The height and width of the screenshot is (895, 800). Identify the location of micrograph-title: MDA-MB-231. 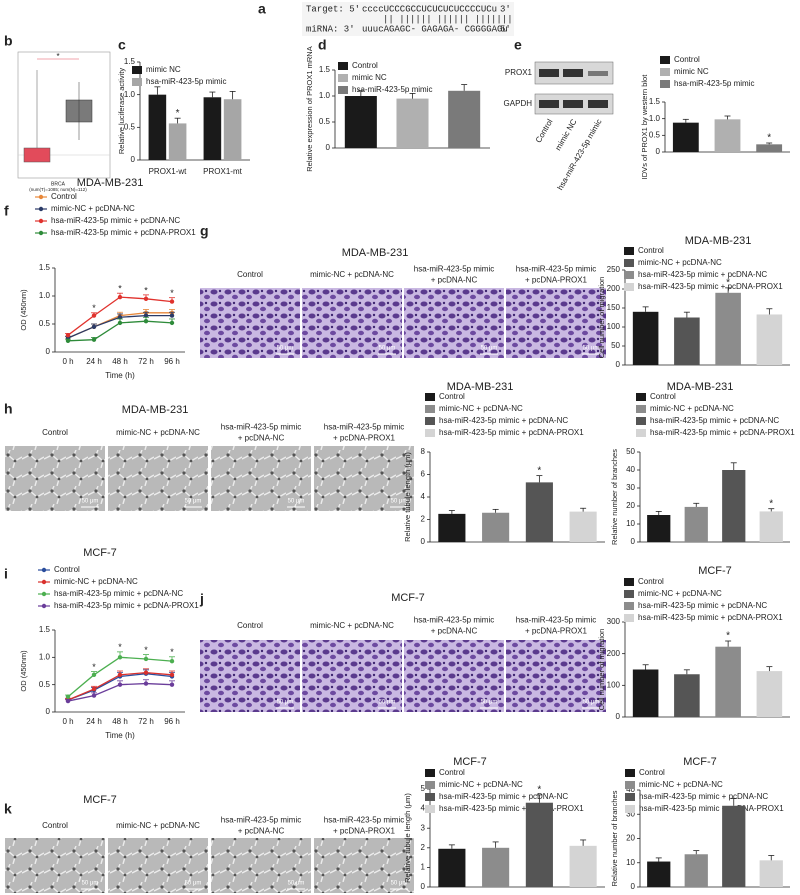
(155, 410).